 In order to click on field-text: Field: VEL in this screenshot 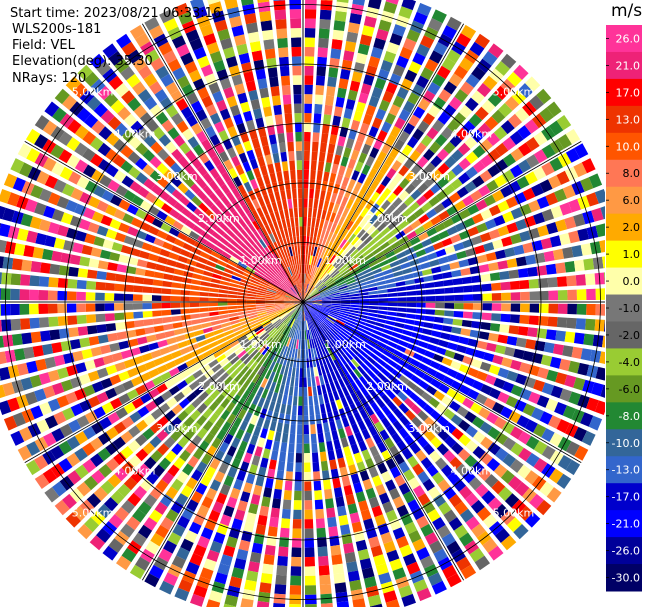, I will do `click(43, 45)`.